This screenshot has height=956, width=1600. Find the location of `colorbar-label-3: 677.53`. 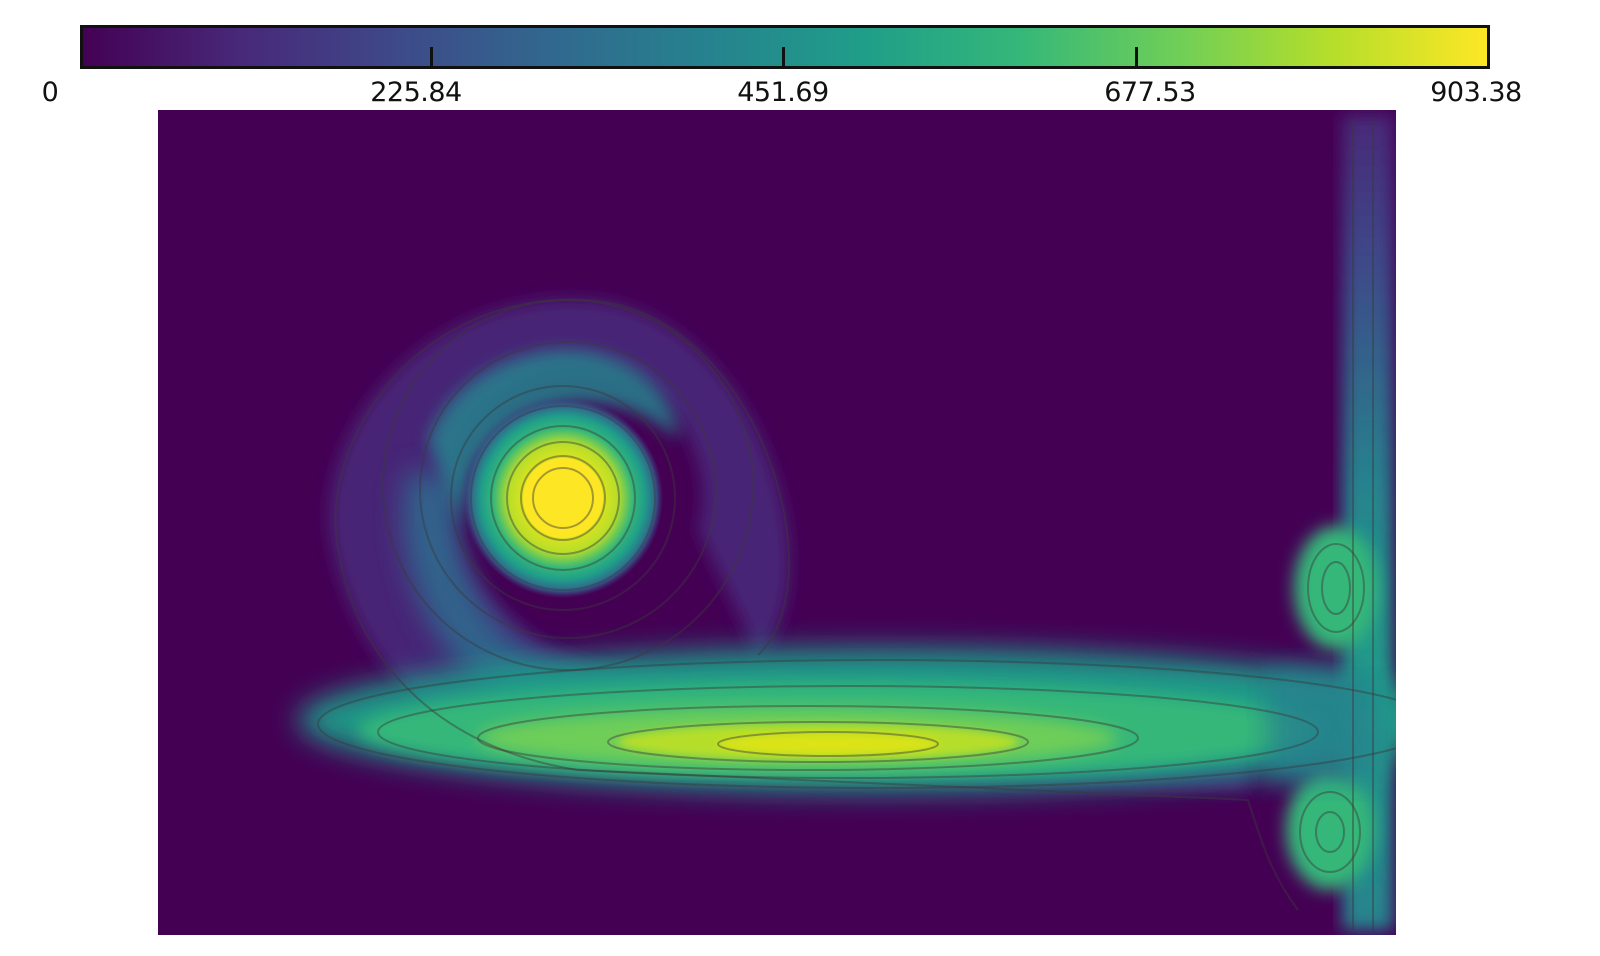

colorbar-label-3: 677.53 is located at coordinates (1150, 92).